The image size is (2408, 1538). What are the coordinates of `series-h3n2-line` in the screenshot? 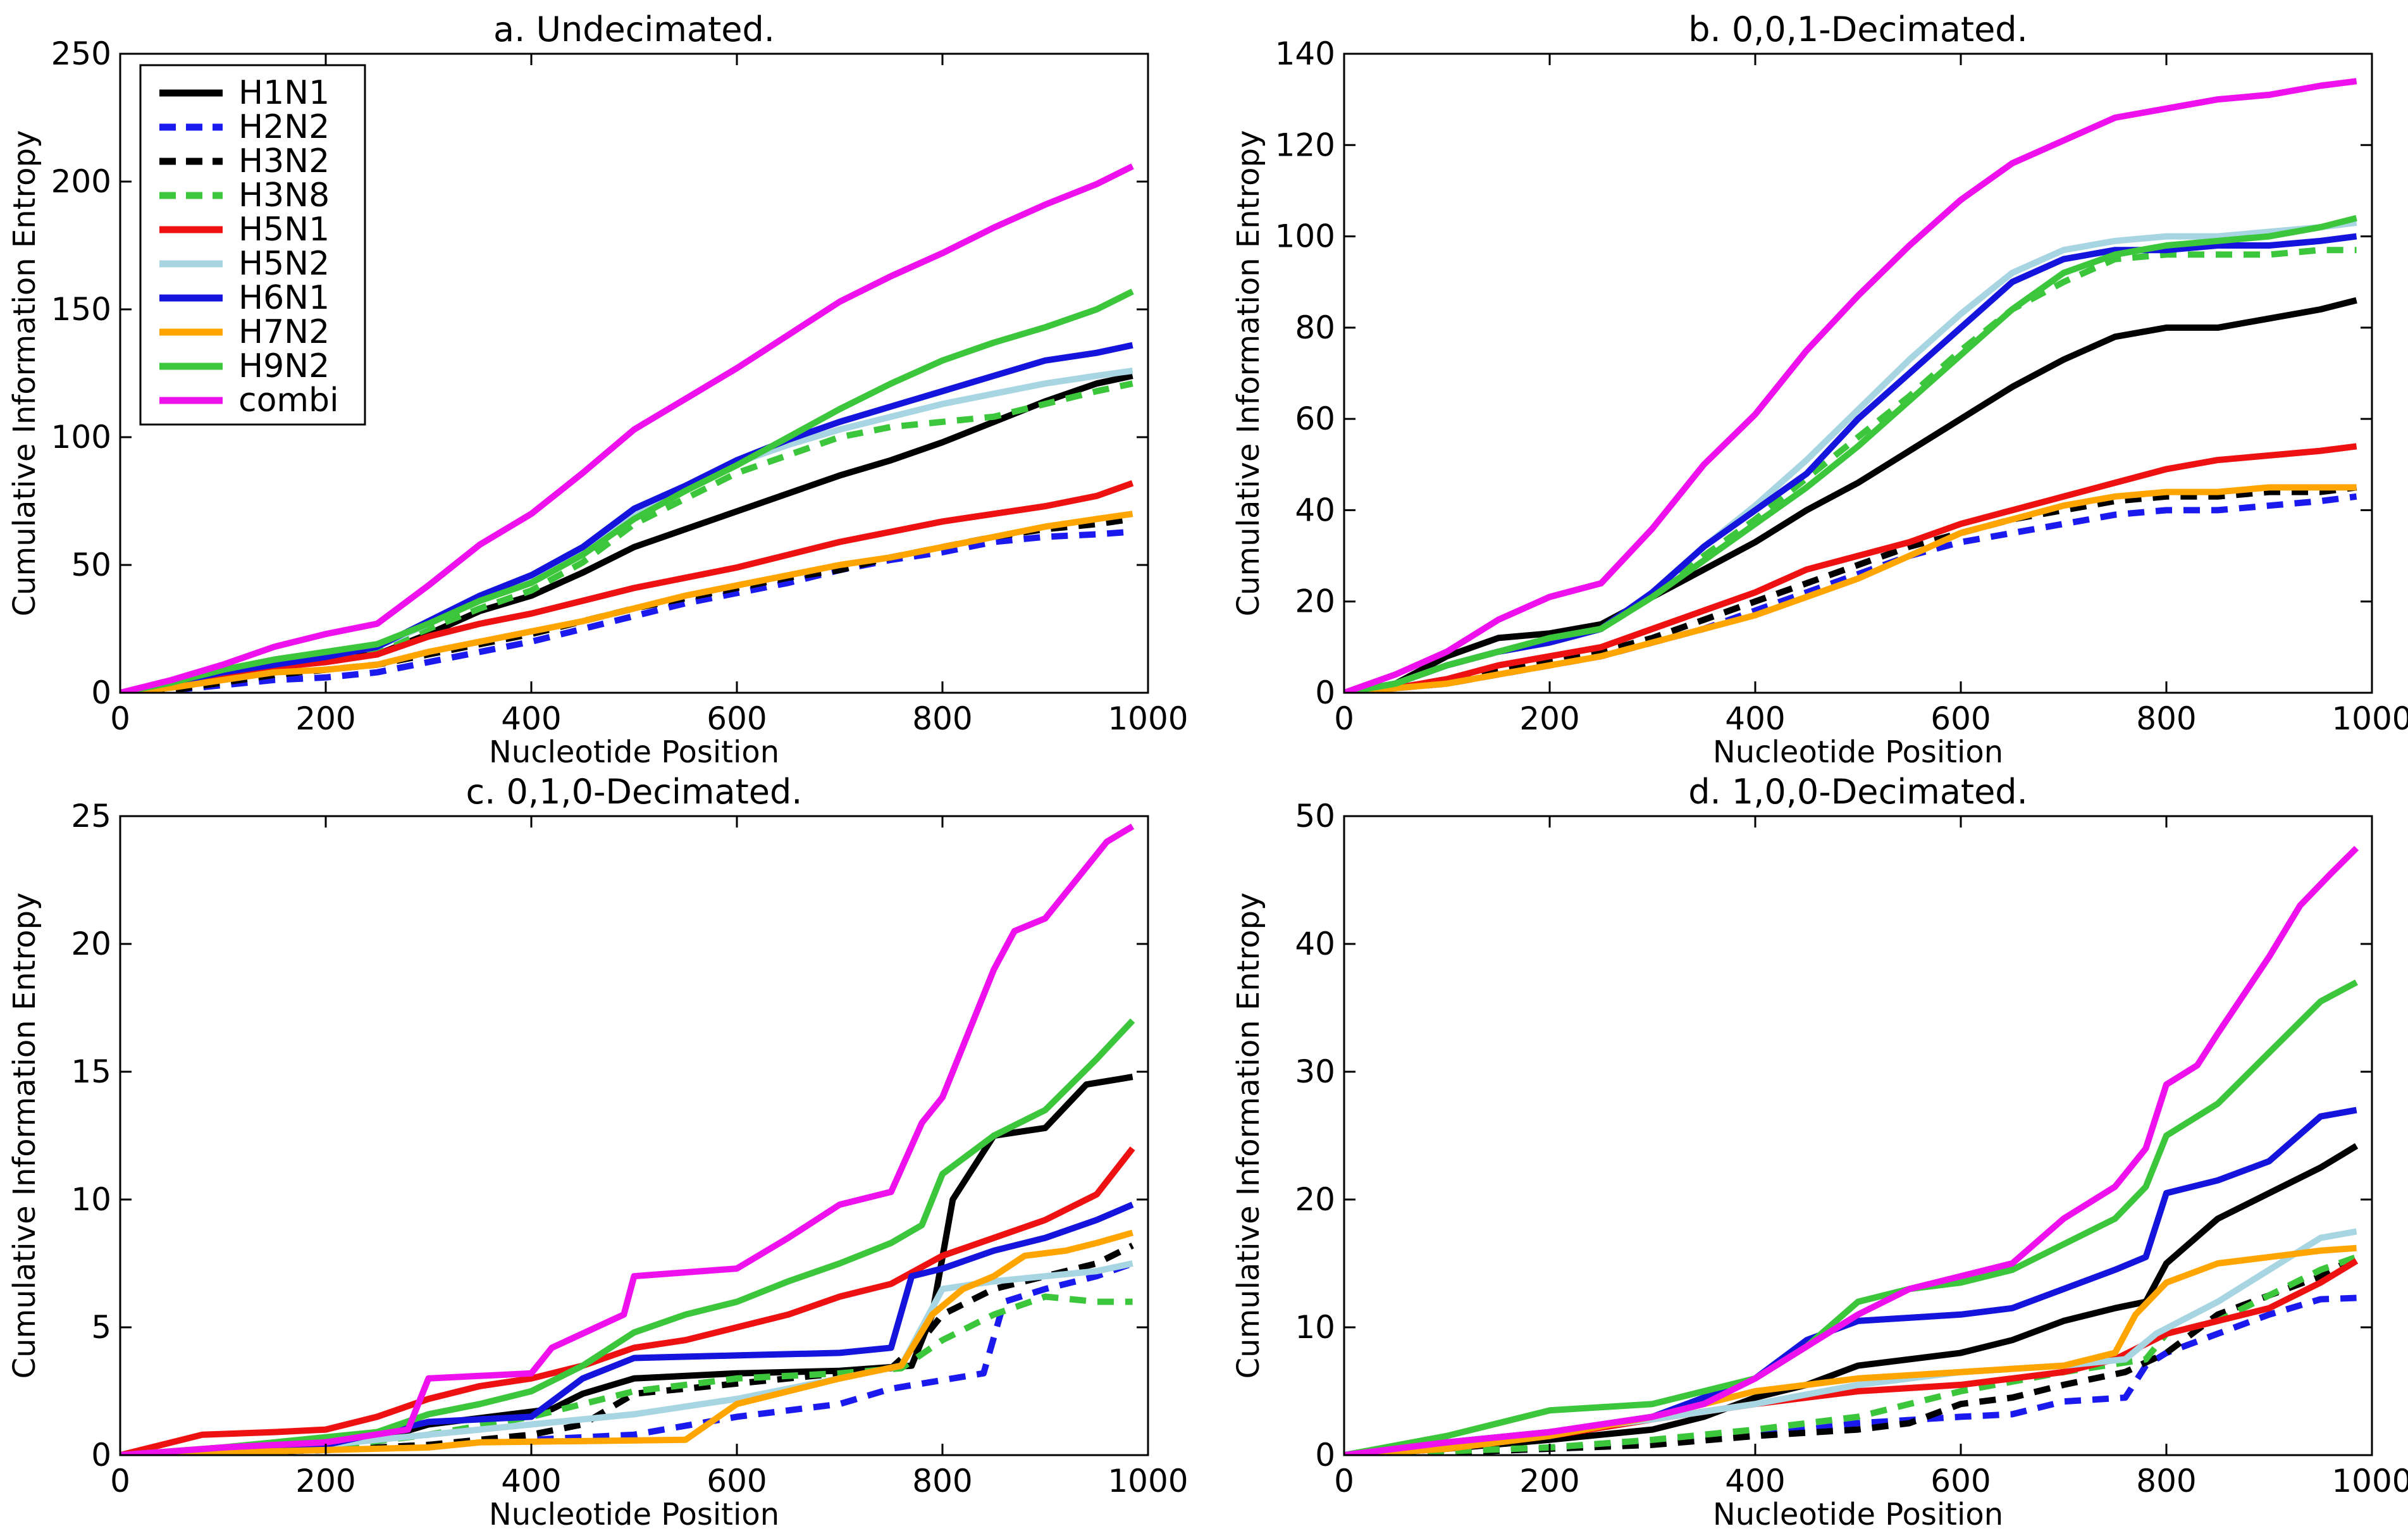 It's located at (1850, 588).